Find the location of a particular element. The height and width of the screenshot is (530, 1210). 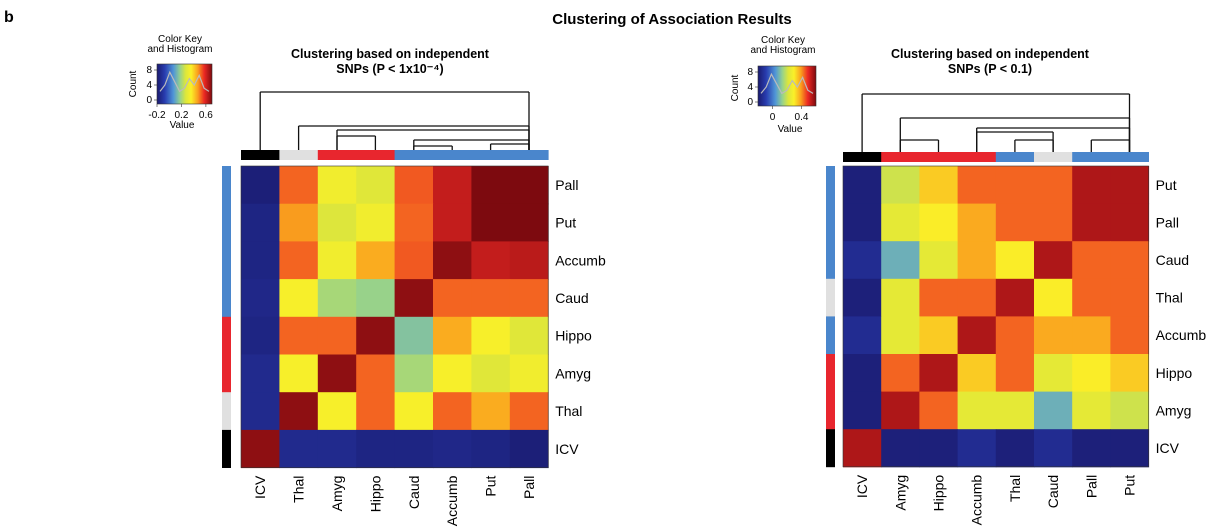

column-label: ICV is located at coordinates (862, 486).